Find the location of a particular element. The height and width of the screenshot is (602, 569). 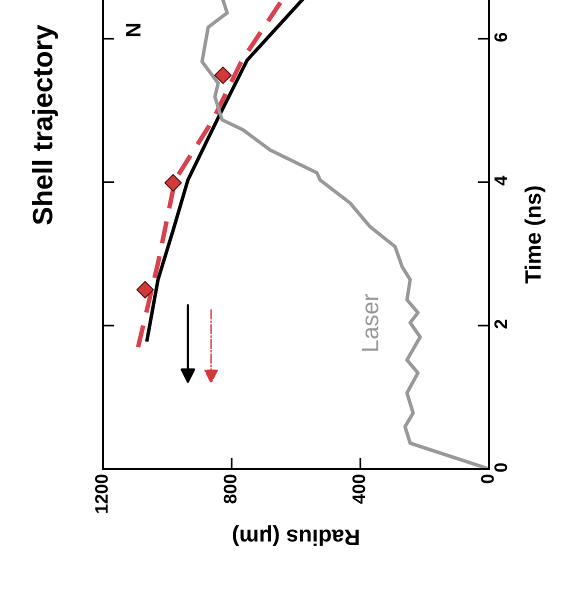

x-tick-label: 400 is located at coordinates (359, 489).